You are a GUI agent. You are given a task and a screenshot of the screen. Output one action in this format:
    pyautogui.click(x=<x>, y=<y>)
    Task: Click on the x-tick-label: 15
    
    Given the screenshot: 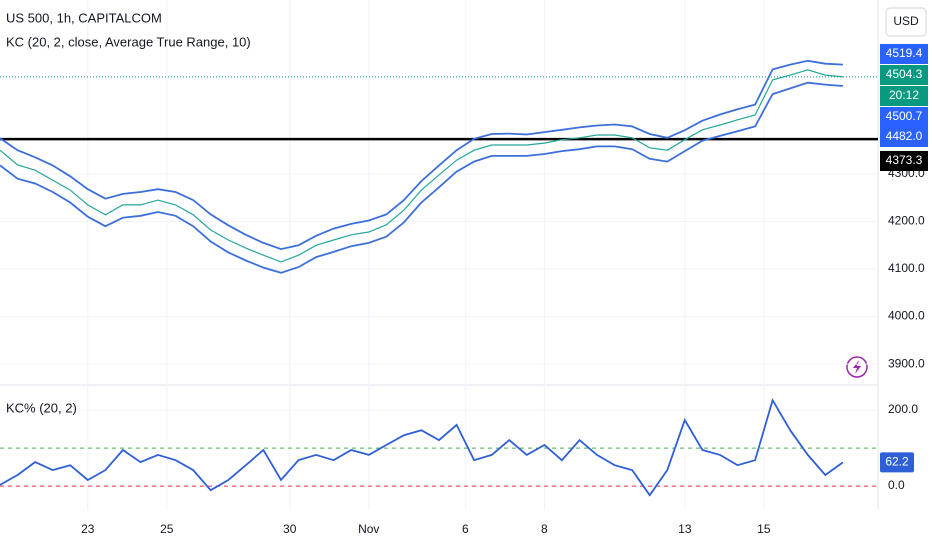 What is the action you would take?
    pyautogui.click(x=764, y=529)
    